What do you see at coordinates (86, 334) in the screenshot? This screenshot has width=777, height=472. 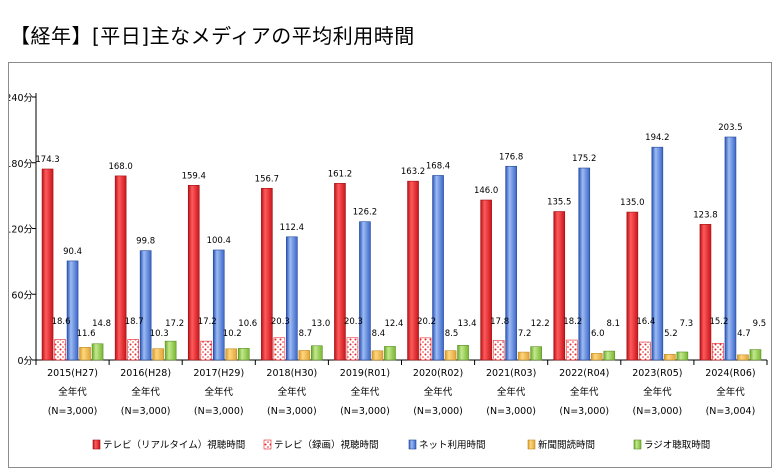 I see `data-label-4-1: 11.6` at bounding box center [86, 334].